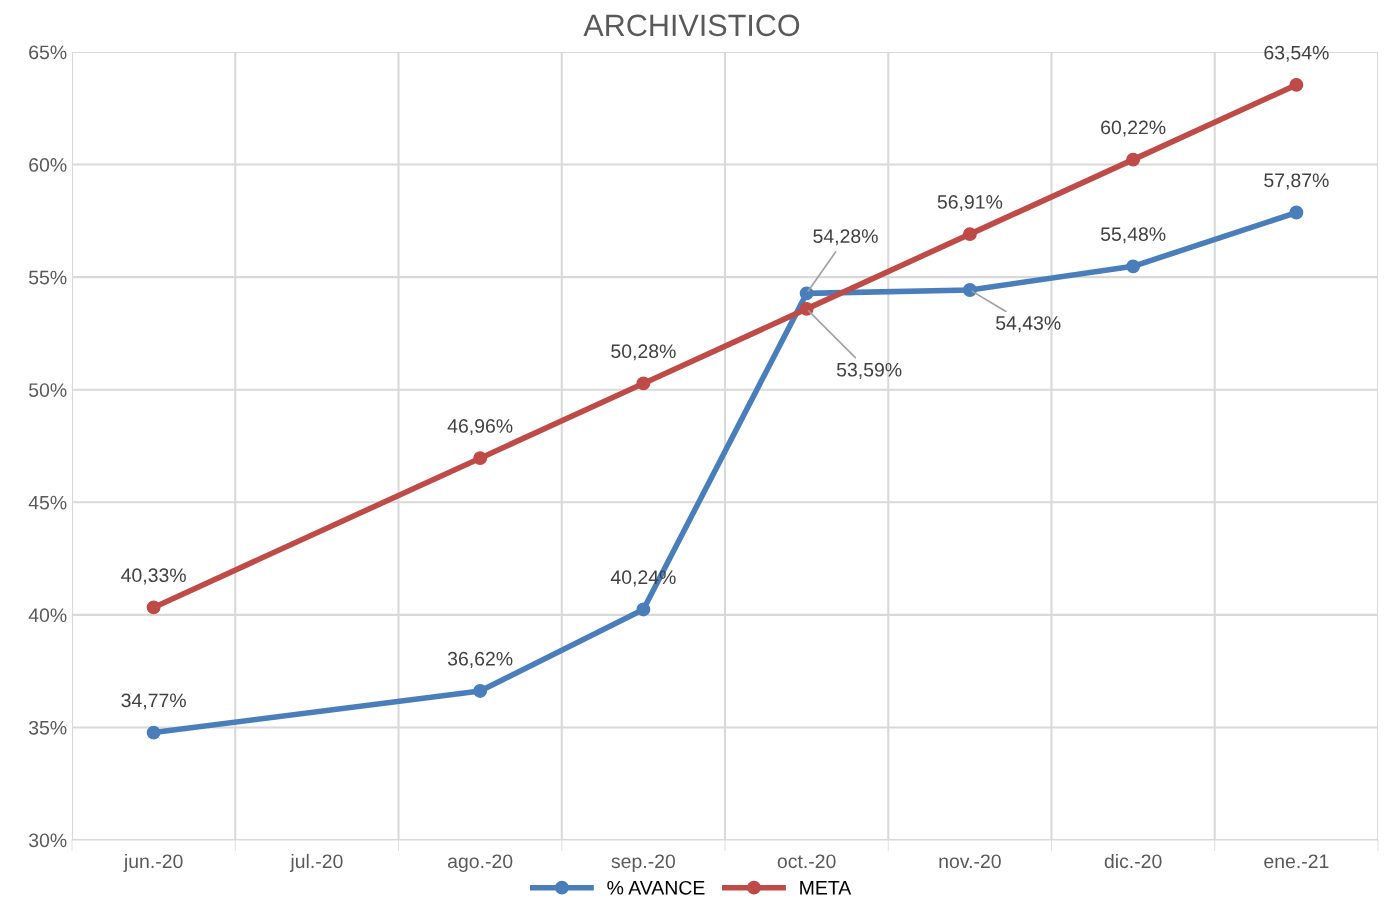 Image resolution: width=1384 pixels, height=916 pixels. What do you see at coordinates (643, 863) in the screenshot?
I see `x-tick-label: sep.-20` at bounding box center [643, 863].